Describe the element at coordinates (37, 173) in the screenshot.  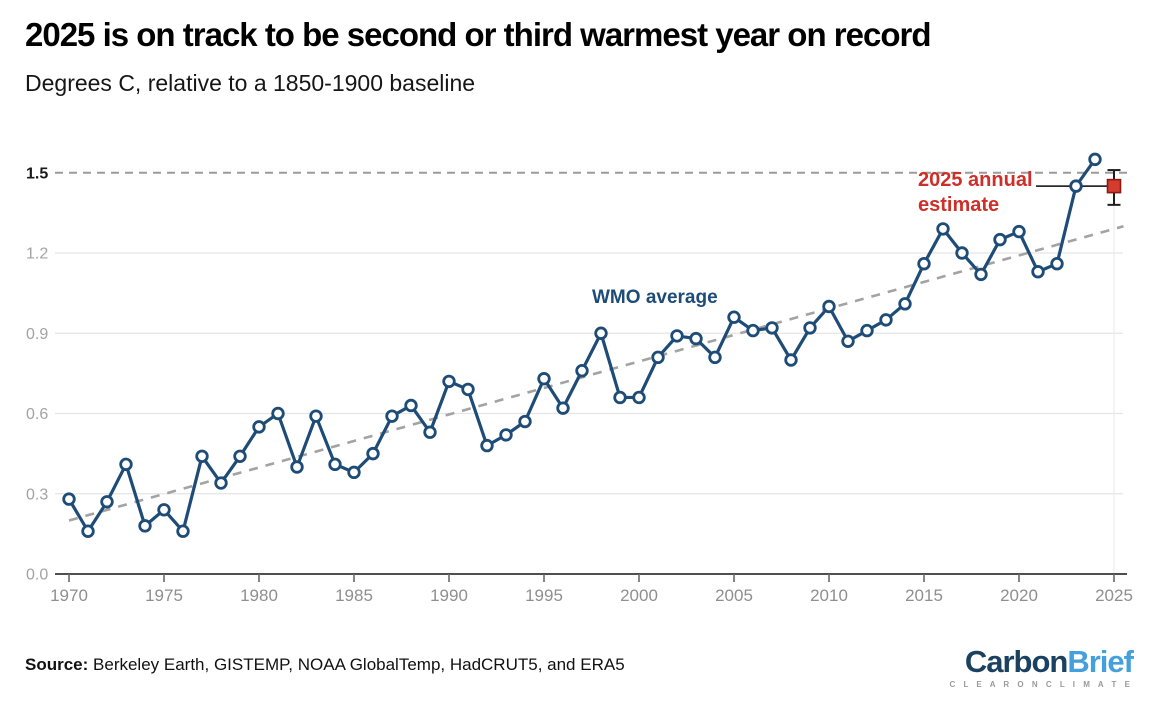
I see `ytick-label-1.5: 1.5` at that location.